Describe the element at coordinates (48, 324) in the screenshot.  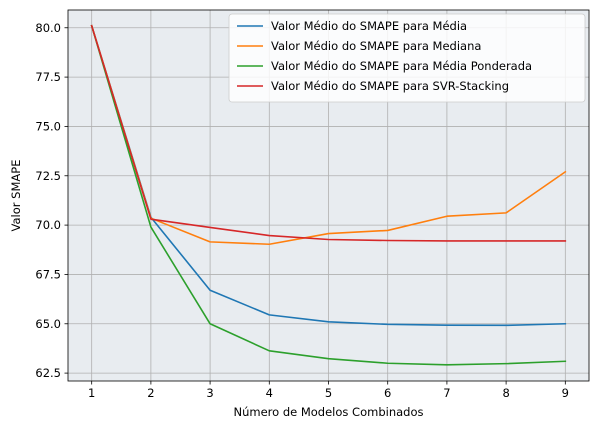
I see `y-tick-label: 65.0` at that location.